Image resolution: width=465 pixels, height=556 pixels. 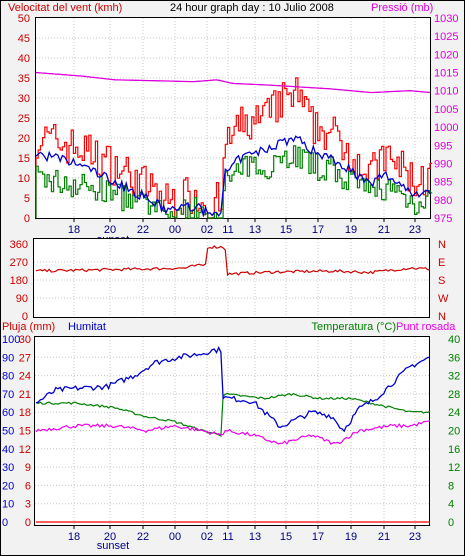 I want to click on rain-tick-label: 30, so click(x=25, y=340).